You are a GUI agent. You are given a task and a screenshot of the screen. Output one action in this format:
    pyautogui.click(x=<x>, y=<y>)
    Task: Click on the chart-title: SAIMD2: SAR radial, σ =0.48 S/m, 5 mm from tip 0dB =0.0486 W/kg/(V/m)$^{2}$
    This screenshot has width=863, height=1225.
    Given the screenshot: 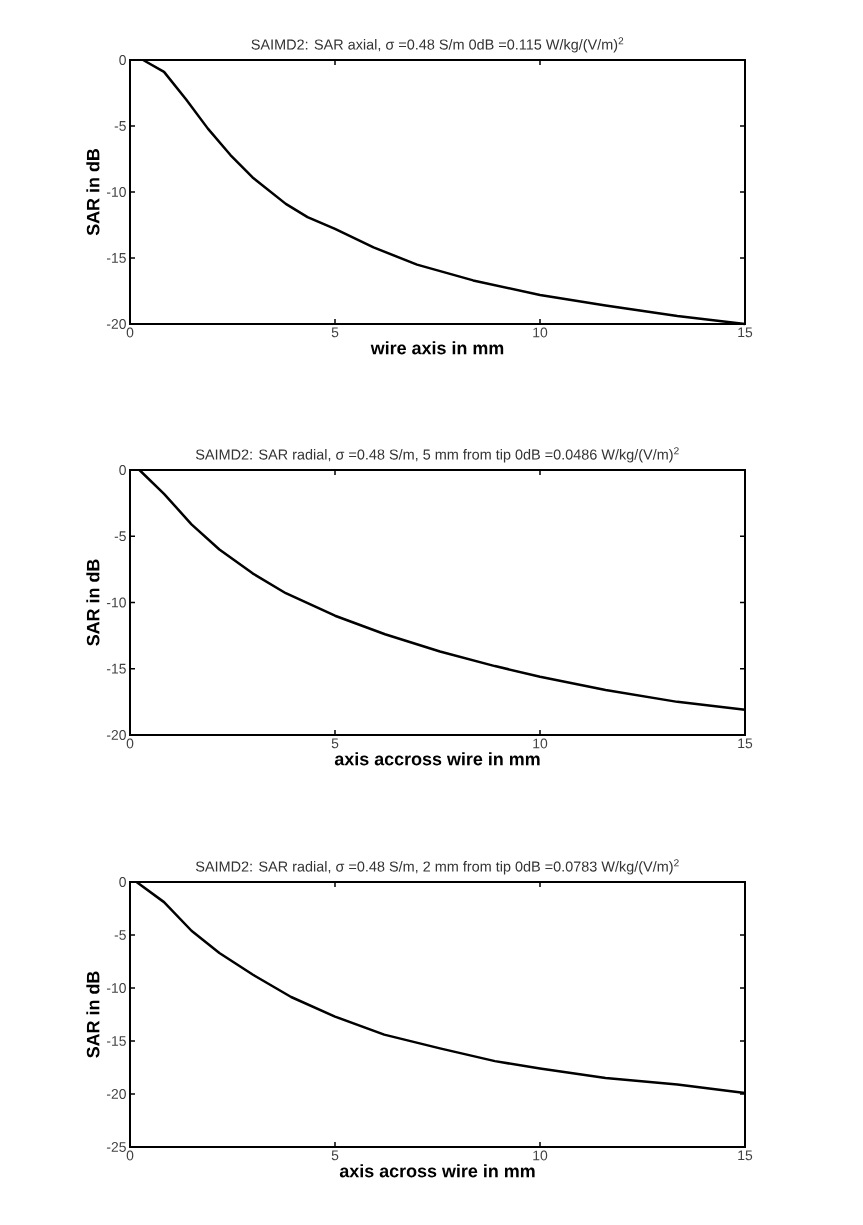 What is the action you would take?
    pyautogui.click(x=437, y=455)
    